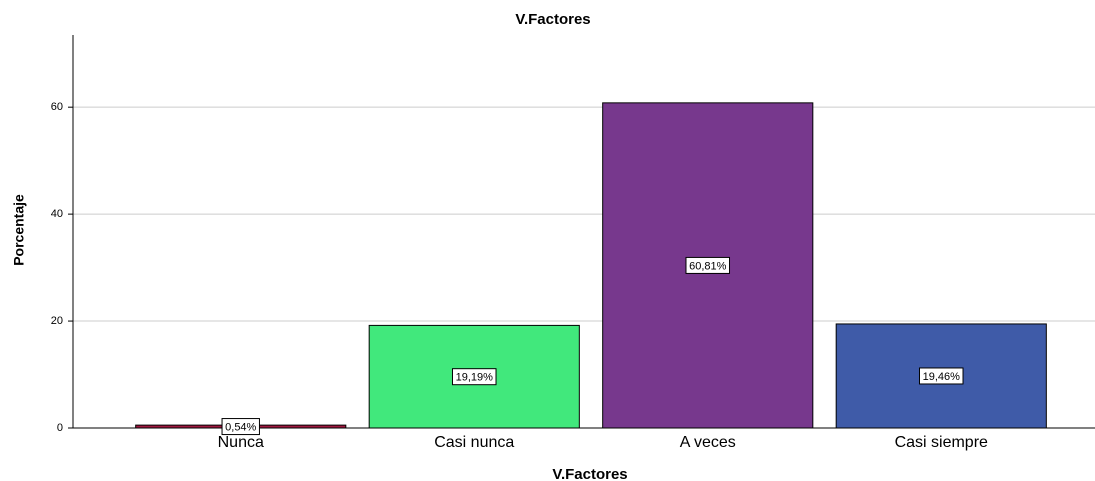 The height and width of the screenshot is (481, 1095). I want to click on x-tick-label: Nunca, so click(241, 442).